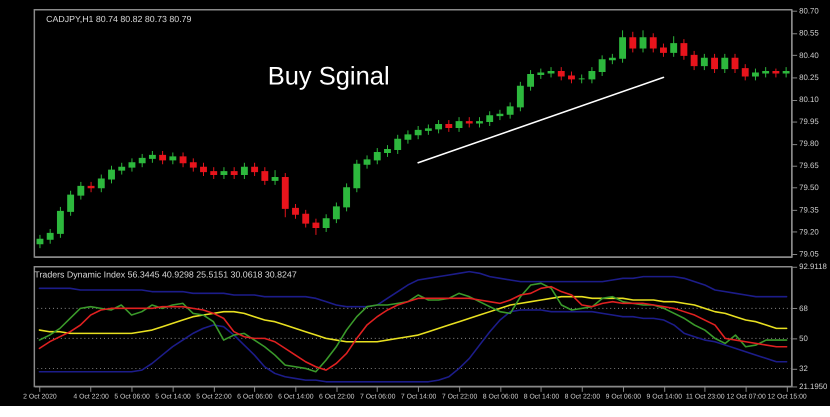  Describe the element at coordinates (809, 77) in the screenshot. I see `y-tick-label: 80.25` at that location.